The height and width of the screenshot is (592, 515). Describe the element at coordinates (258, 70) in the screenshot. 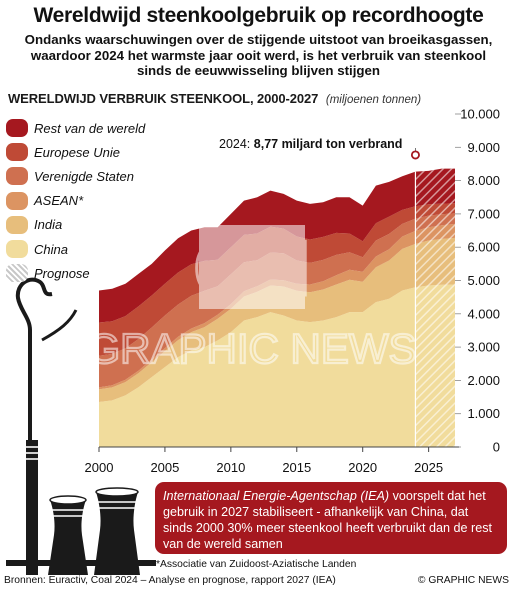

I see `subtitle-line: sinds de eeuwwisseling blijven stijgen` at that location.